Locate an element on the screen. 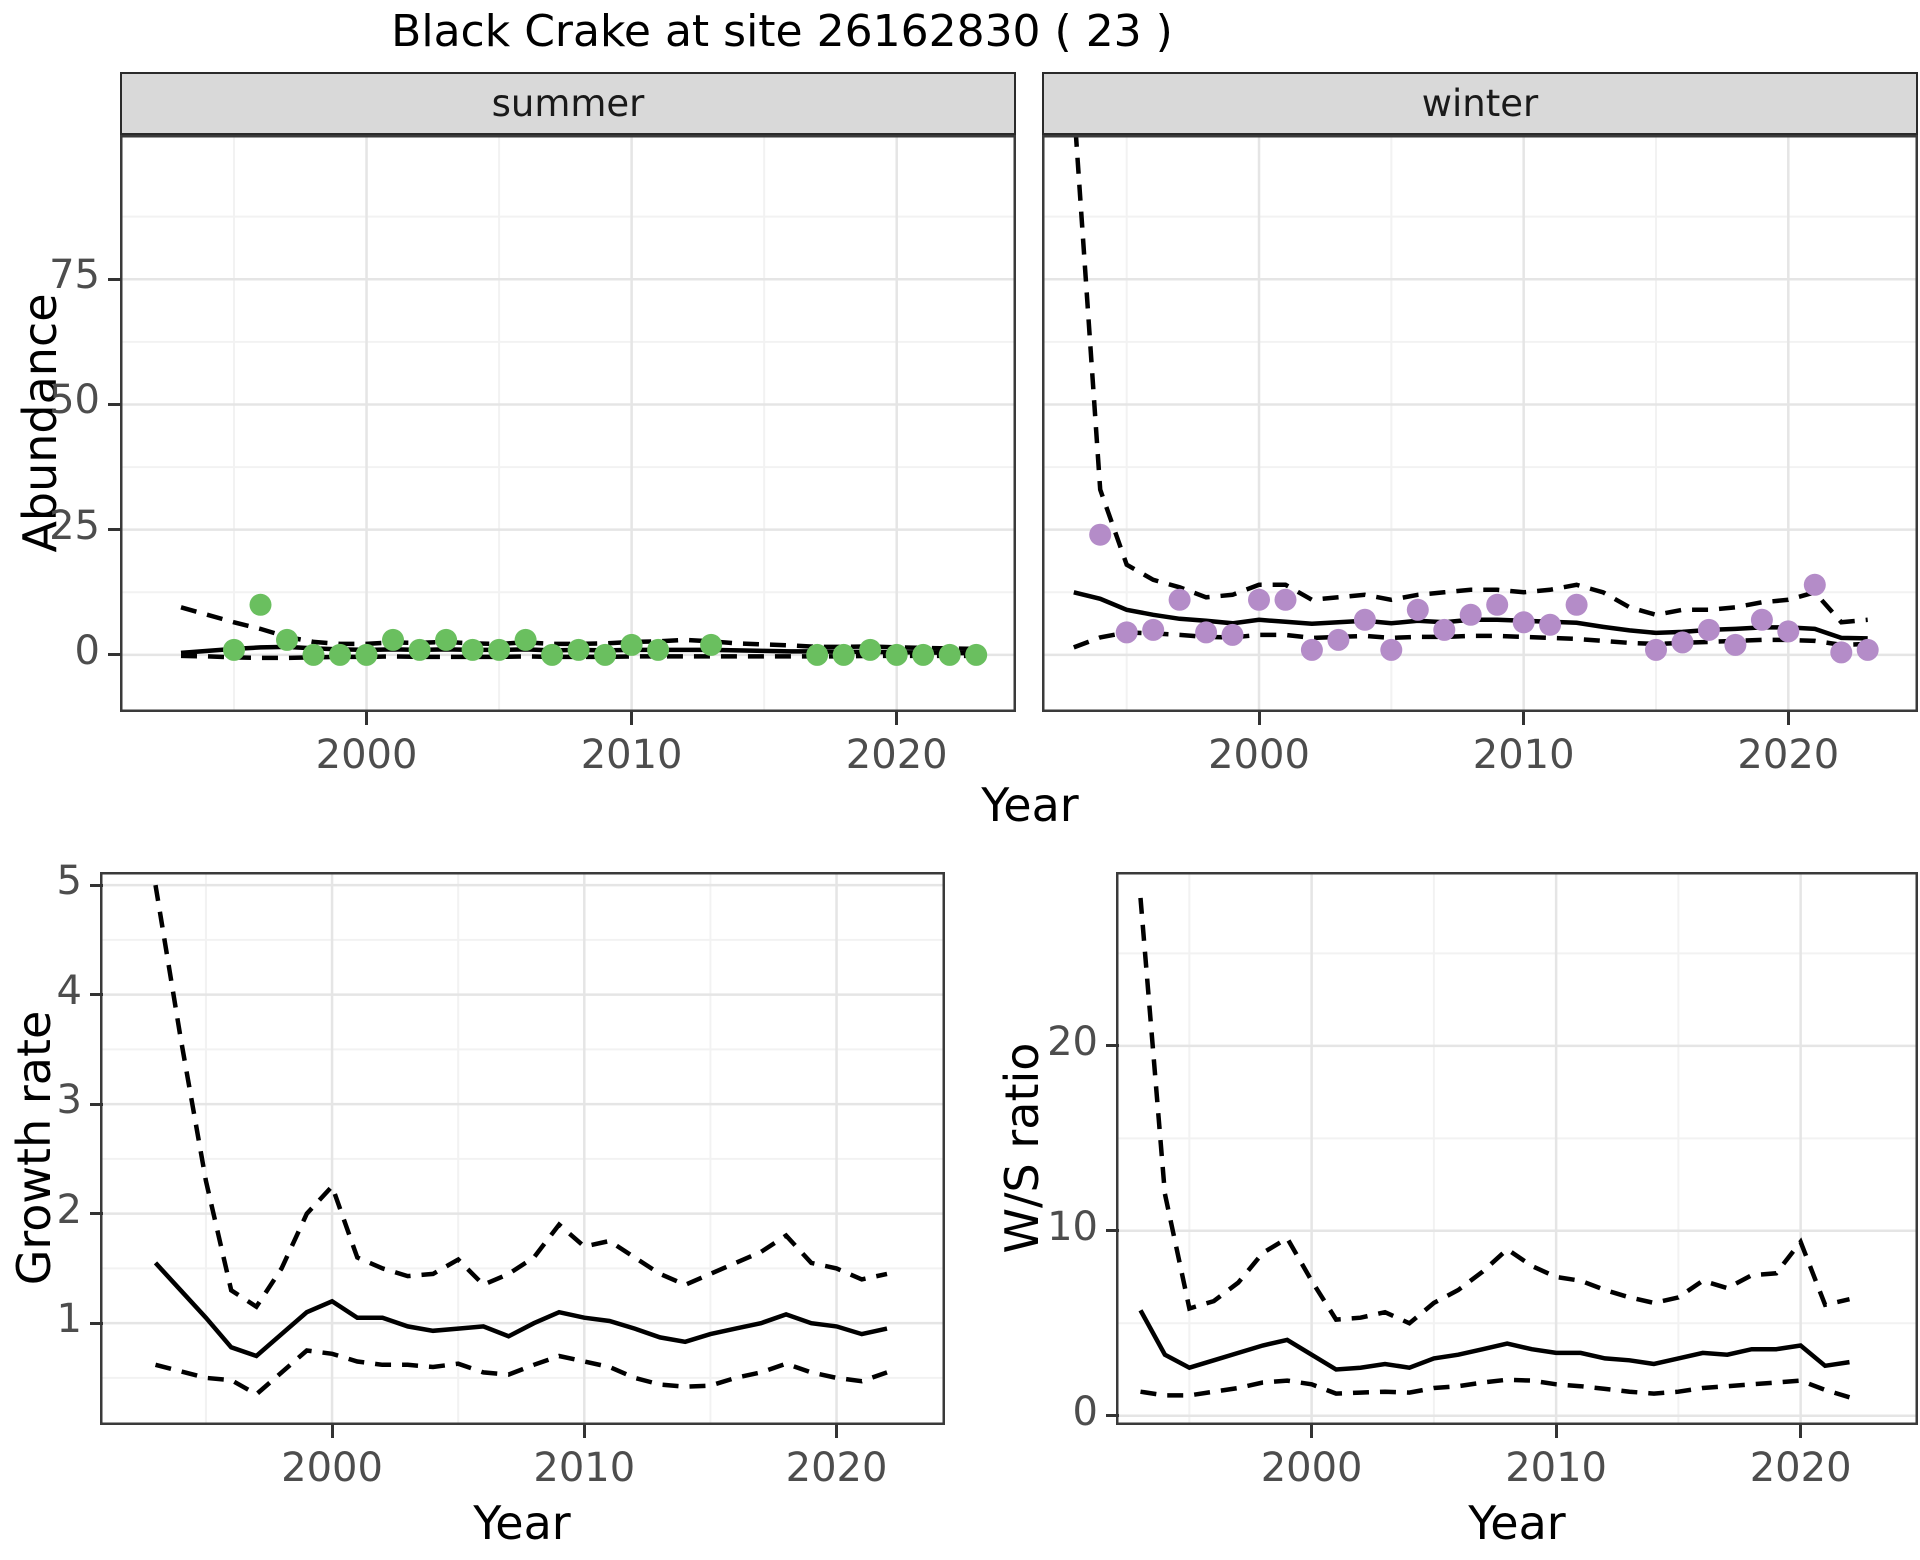 Image resolution: width=1920 pixels, height=1560 pixels. y-tick-label: 3 is located at coordinates (69, 1100).